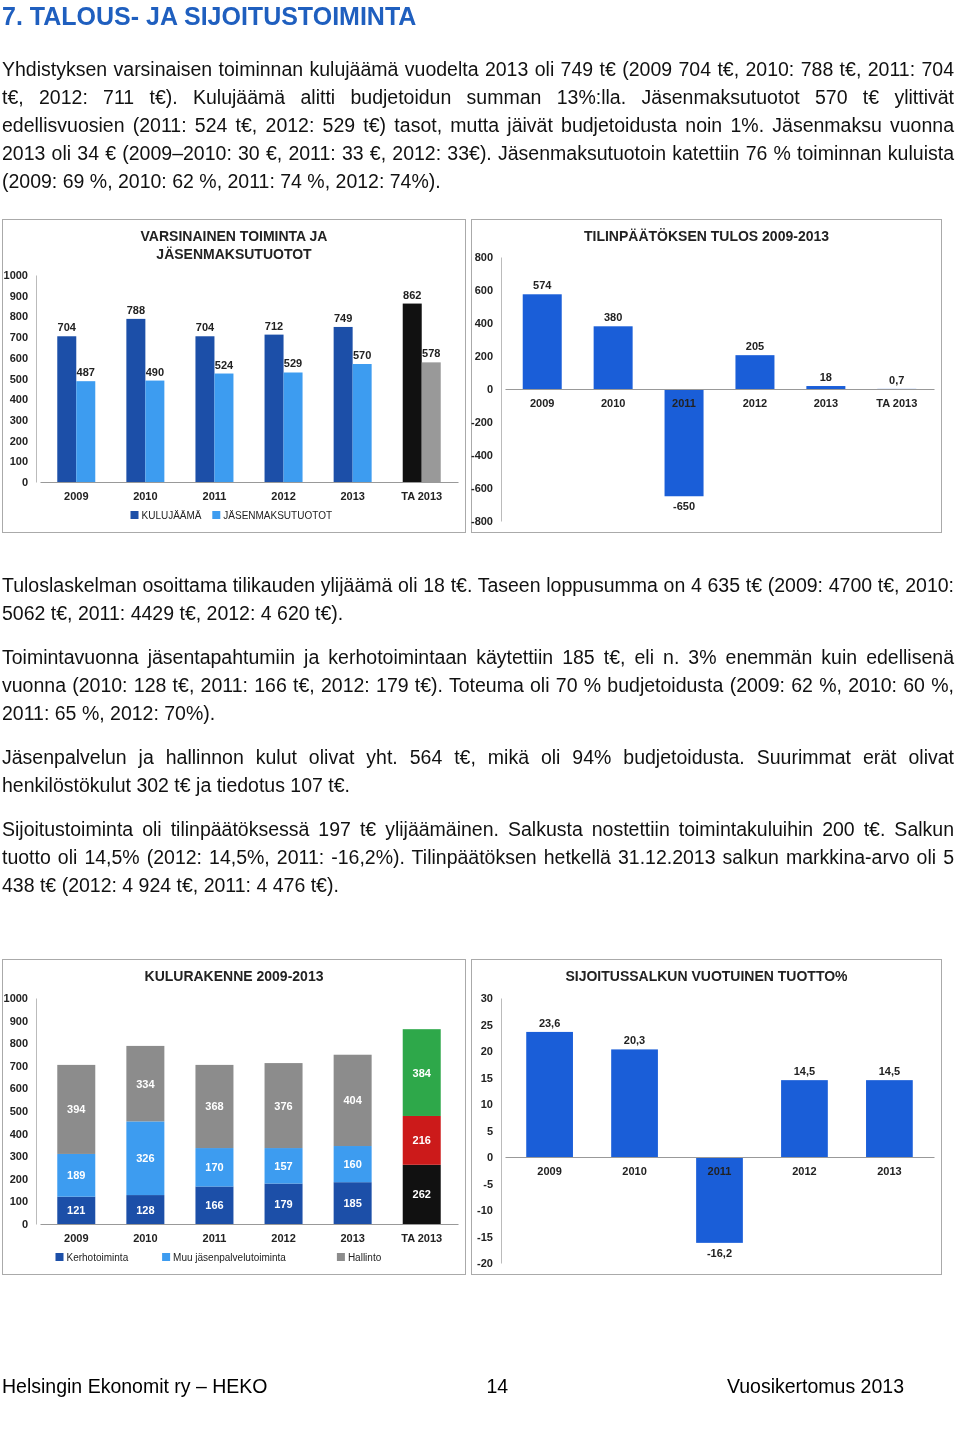 The height and width of the screenshot is (1431, 960). Describe the element at coordinates (486, 998) in the screenshot. I see `y-tick-label: 30` at that location.